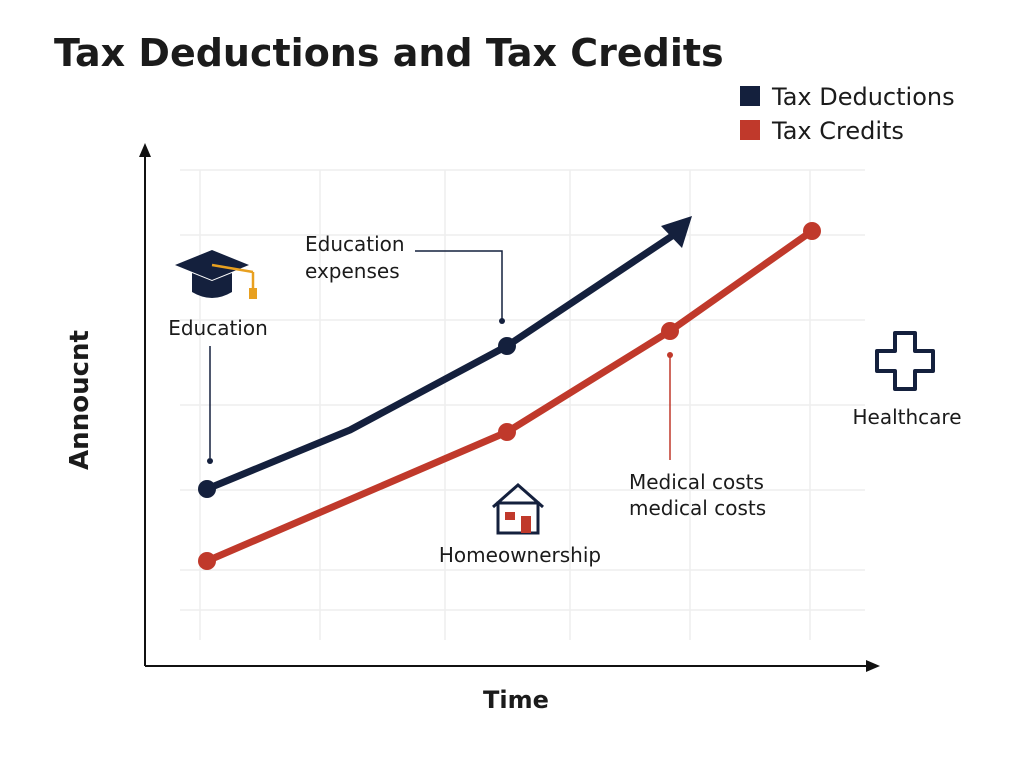  I want to click on healthcare-icon, so click(905, 361).